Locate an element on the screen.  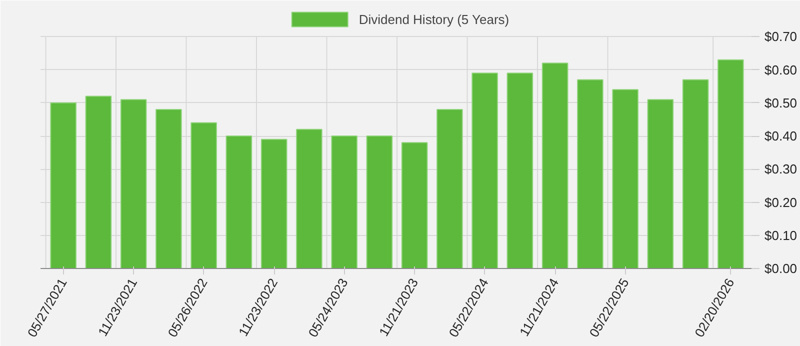
y-tick-label: $0.50 is located at coordinates (781, 102).